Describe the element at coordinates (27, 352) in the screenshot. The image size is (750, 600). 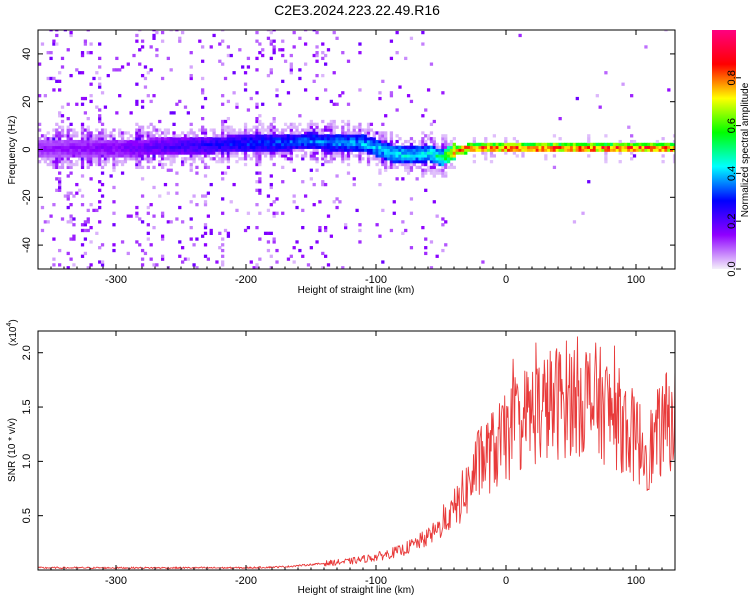
I see `y-tick-label: 2.0` at that location.